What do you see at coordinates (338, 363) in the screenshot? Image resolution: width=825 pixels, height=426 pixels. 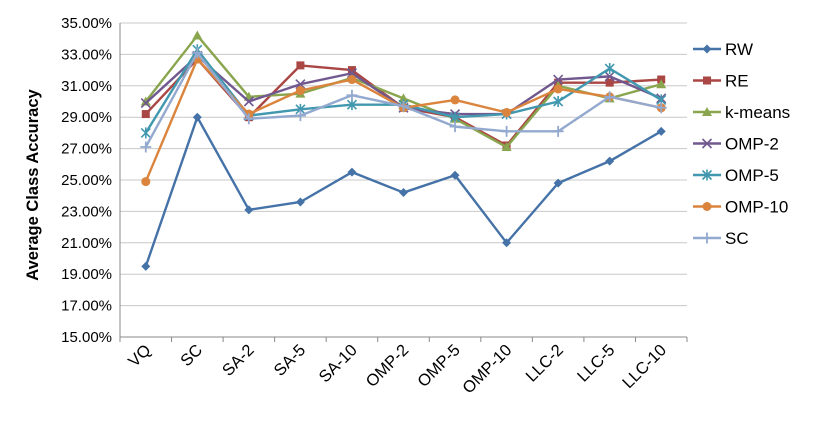 I see `x-tick-label: SA-10` at bounding box center [338, 363].